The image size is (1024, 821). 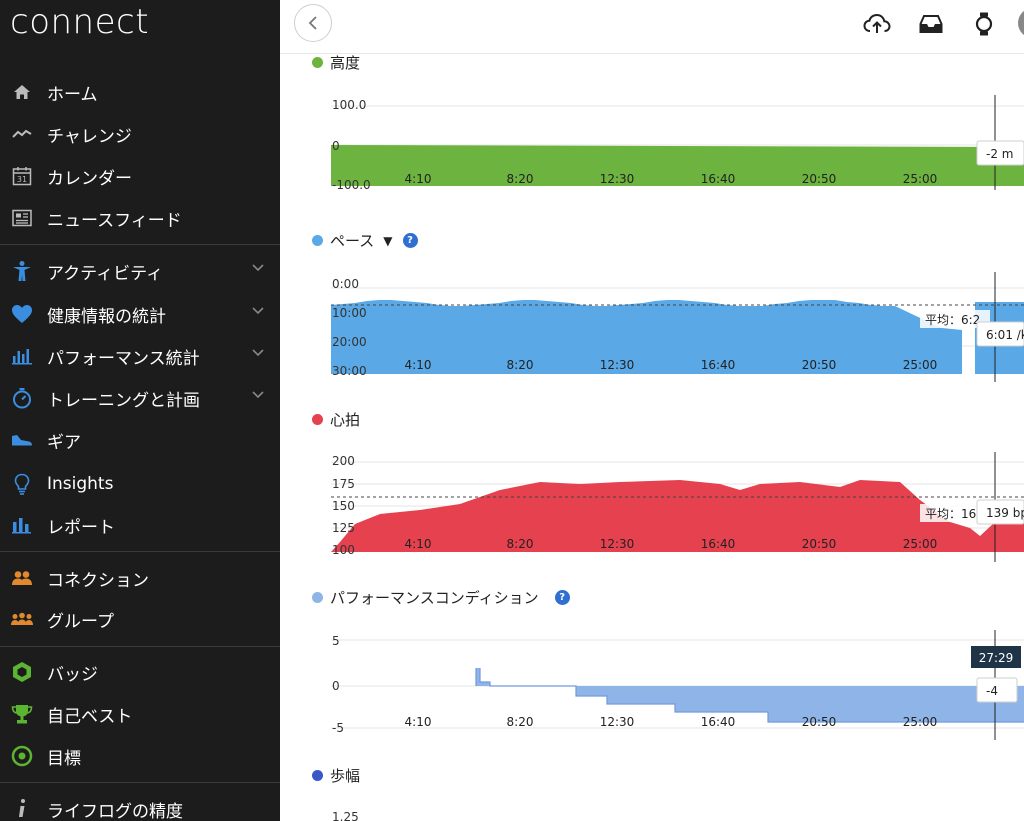 I want to click on groups-icon, so click(x=22, y=619).